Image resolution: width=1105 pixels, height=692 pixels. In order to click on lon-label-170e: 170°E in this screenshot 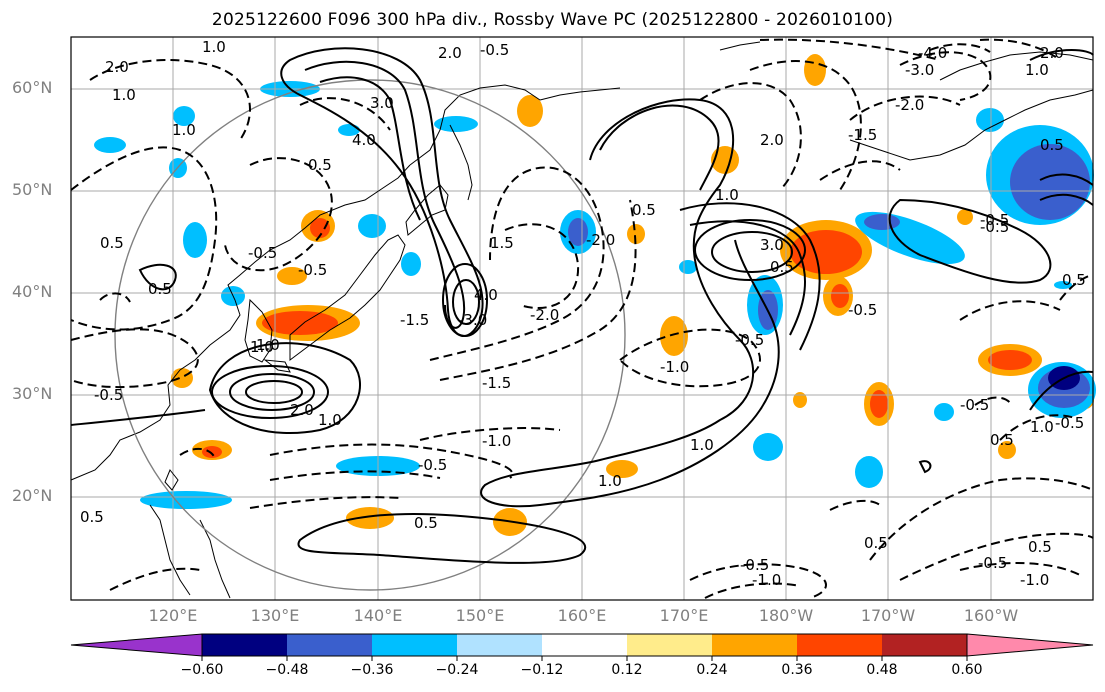, I will do `click(684, 615)`.